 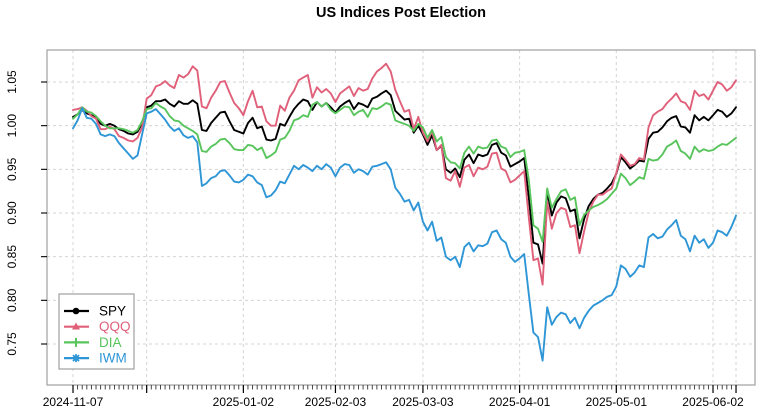 I want to click on chart-title: US Indices Post Election, so click(x=401, y=13).